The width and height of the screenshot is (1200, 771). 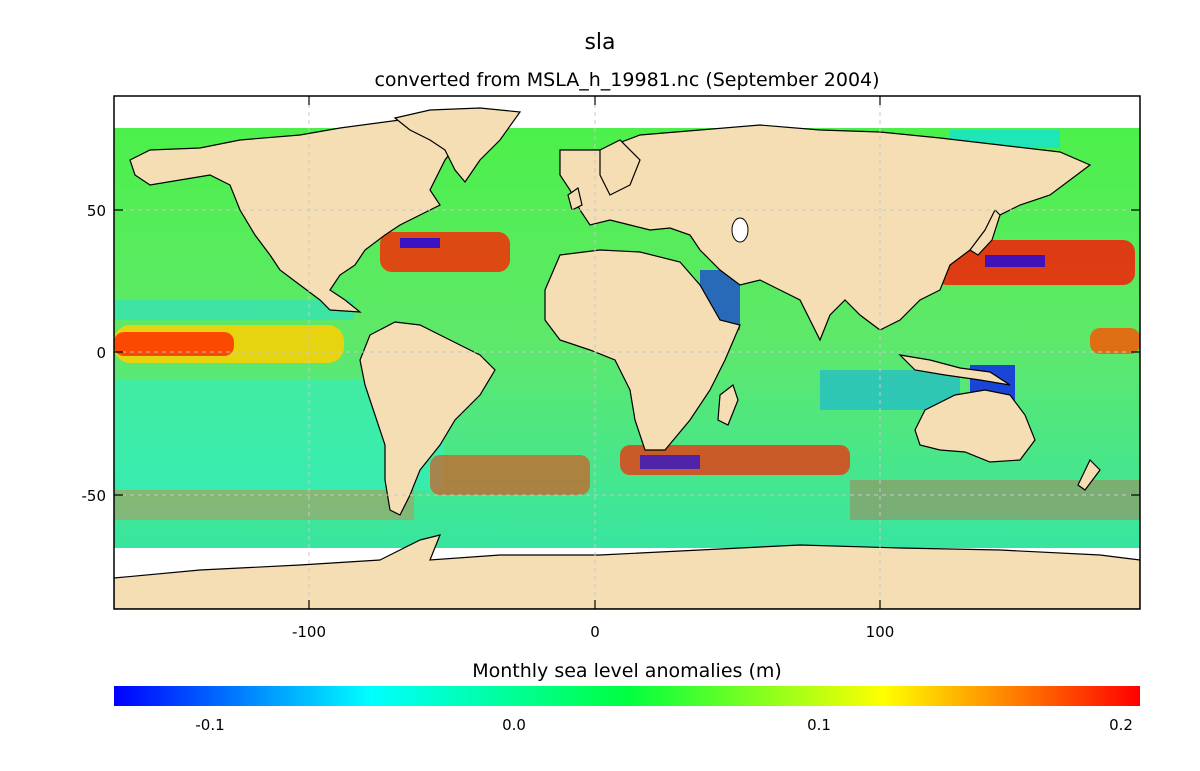 What do you see at coordinates (96, 211) in the screenshot?
I see `ytick-label: 50` at bounding box center [96, 211].